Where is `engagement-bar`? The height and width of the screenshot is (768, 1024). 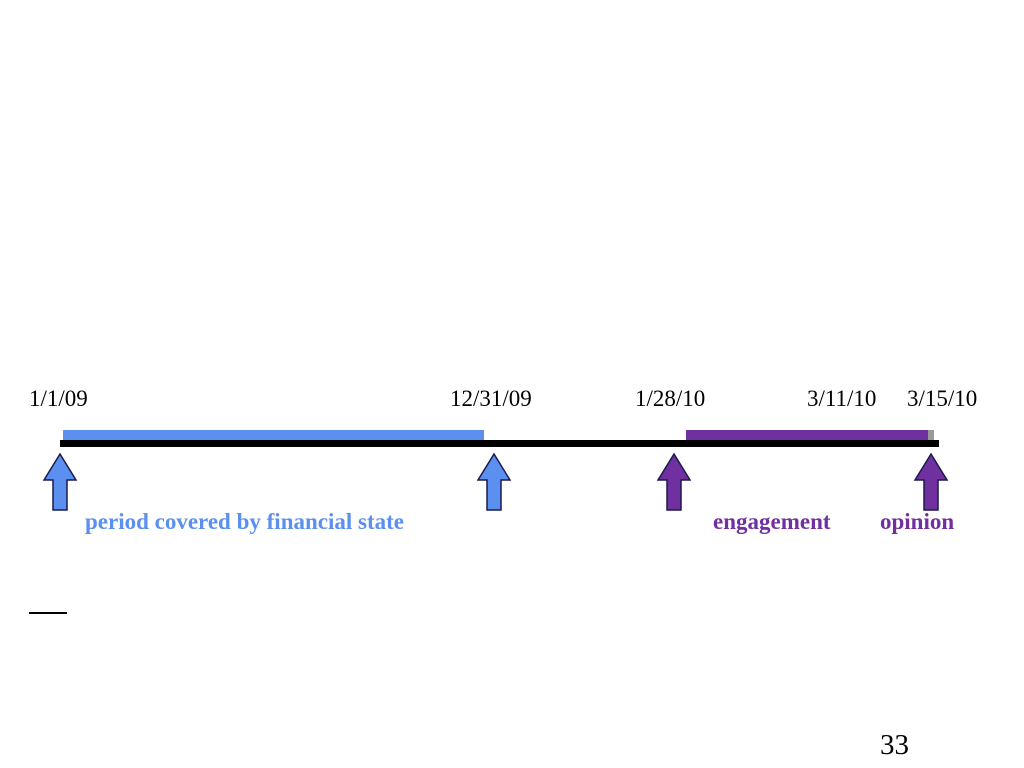 engagement-bar is located at coordinates (807, 435).